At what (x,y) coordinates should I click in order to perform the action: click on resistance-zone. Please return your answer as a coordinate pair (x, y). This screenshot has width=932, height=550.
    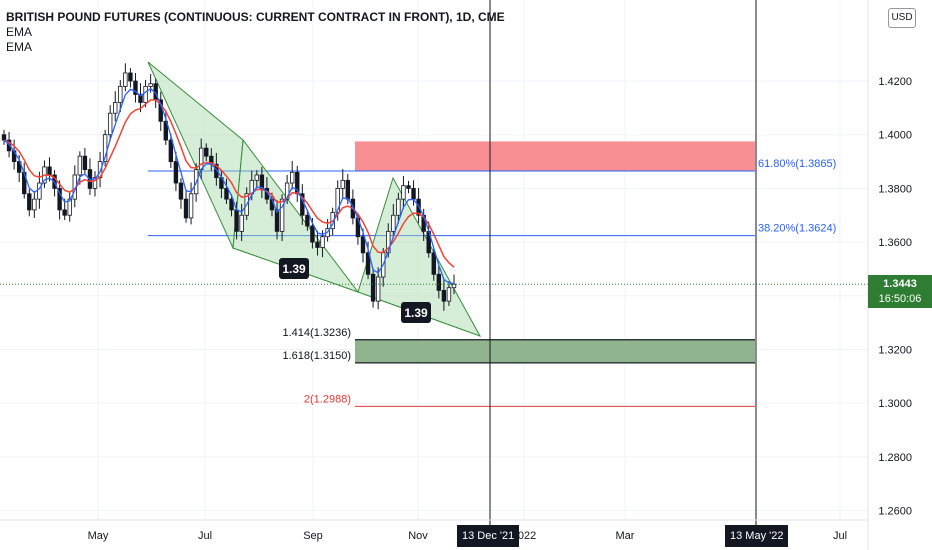
    Looking at the image, I should click on (555, 156).